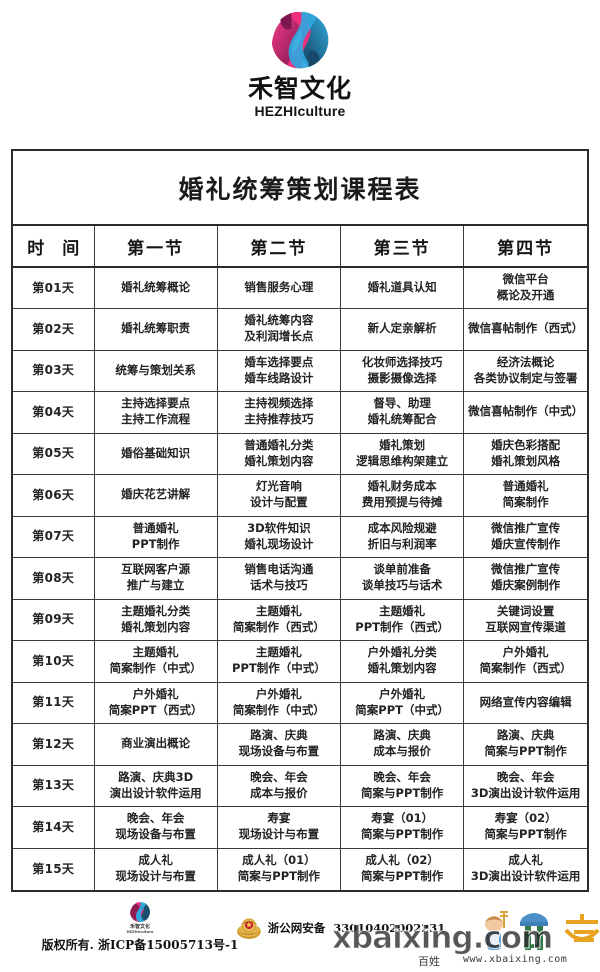 This screenshot has width=600, height=972. What do you see at coordinates (156, 626) in the screenshot?
I see `cell-line: 婚礼策划内容` at bounding box center [156, 626].